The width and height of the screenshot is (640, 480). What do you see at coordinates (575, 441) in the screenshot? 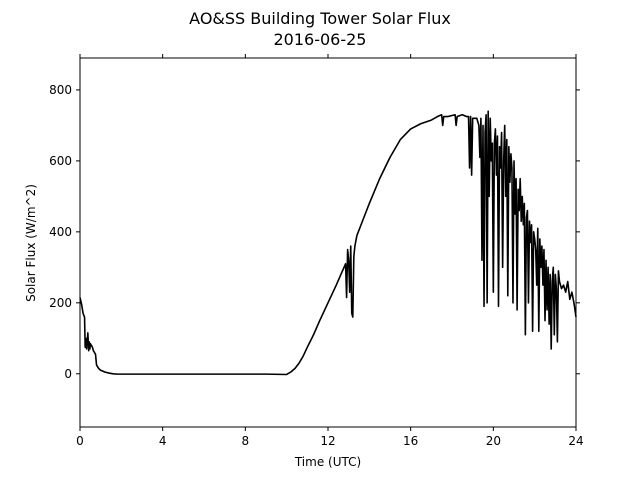
I see `x-tick-label: 24` at bounding box center [575, 441].